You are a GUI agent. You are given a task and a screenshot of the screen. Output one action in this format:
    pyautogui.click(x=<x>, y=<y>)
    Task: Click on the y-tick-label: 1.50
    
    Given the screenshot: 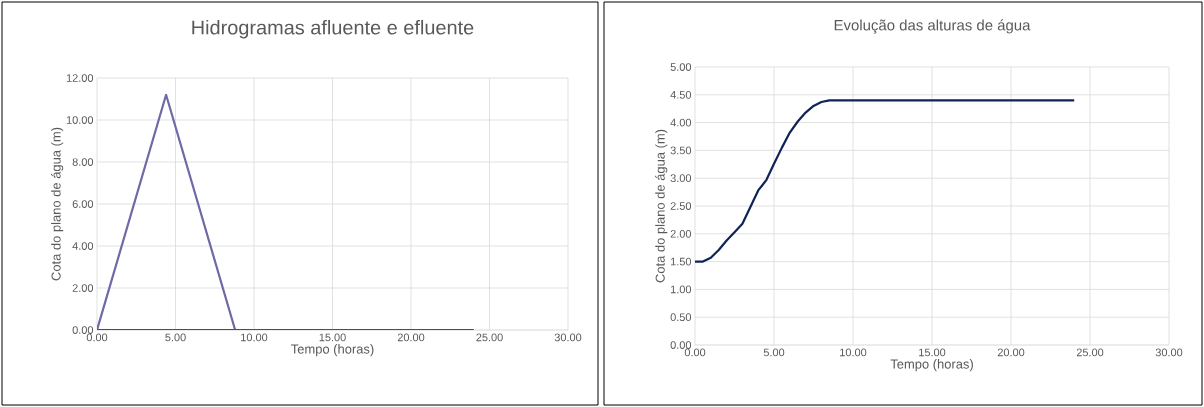 What is the action you would take?
    pyautogui.click(x=681, y=261)
    